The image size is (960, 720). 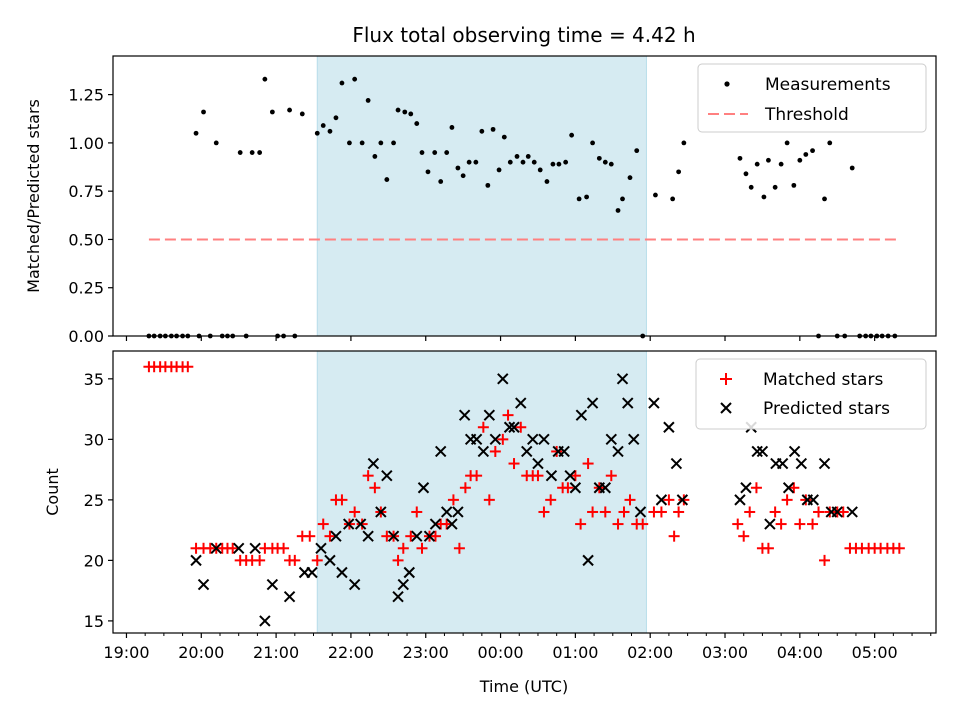 What do you see at coordinates (726, 408) in the screenshot?
I see `legend-predicted-marker` at bounding box center [726, 408].